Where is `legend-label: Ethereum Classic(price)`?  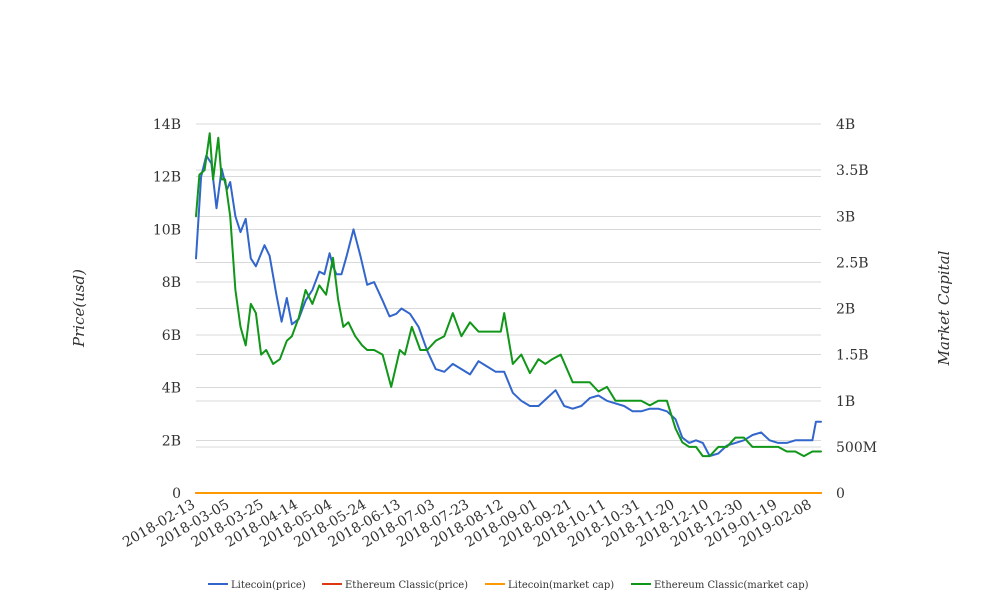
legend-label: Ethereum Classic(price) is located at coordinates (406, 585).